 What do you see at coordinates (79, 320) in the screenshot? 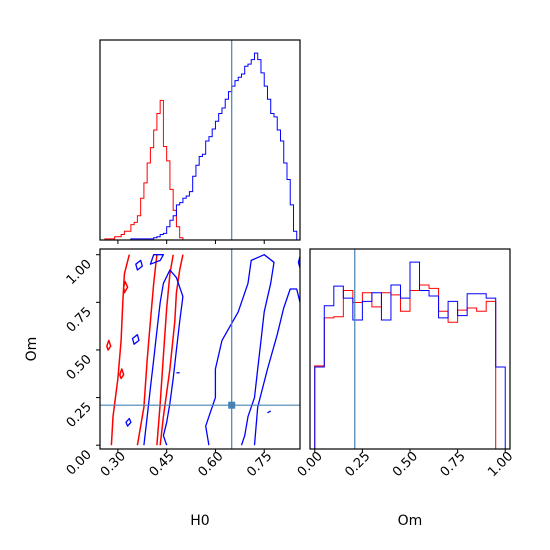
I see `y-tick-label: 0.75` at bounding box center [79, 320].